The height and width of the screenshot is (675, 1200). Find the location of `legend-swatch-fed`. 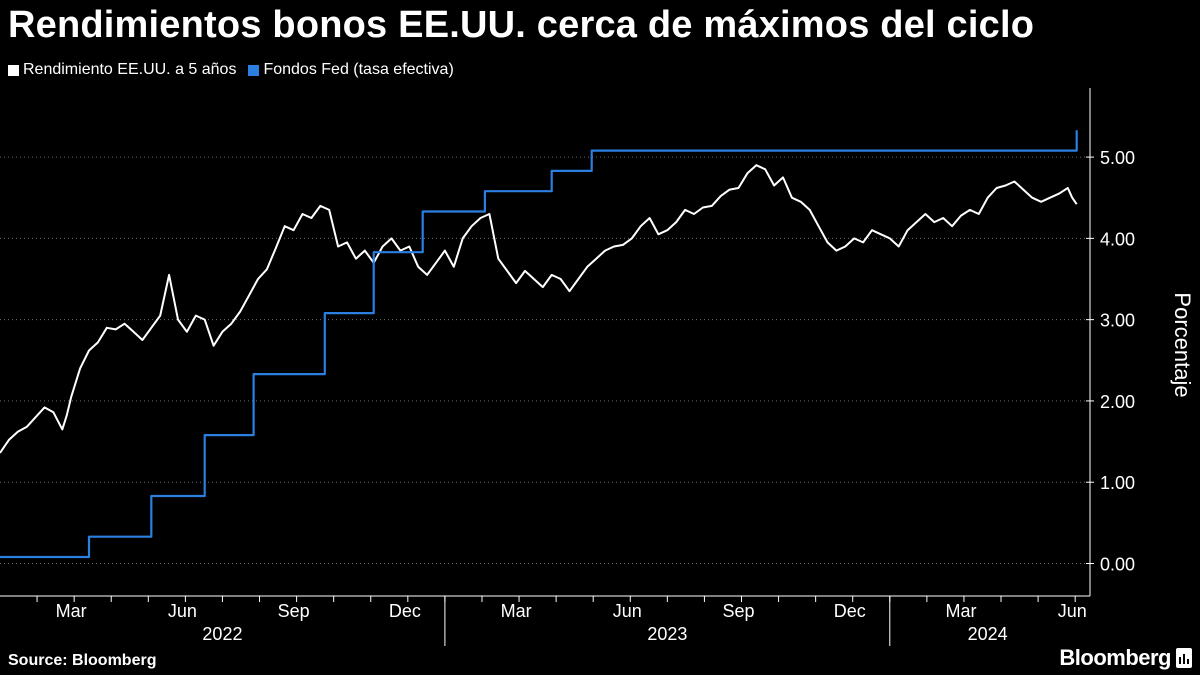

legend-swatch-fed is located at coordinates (254, 70).